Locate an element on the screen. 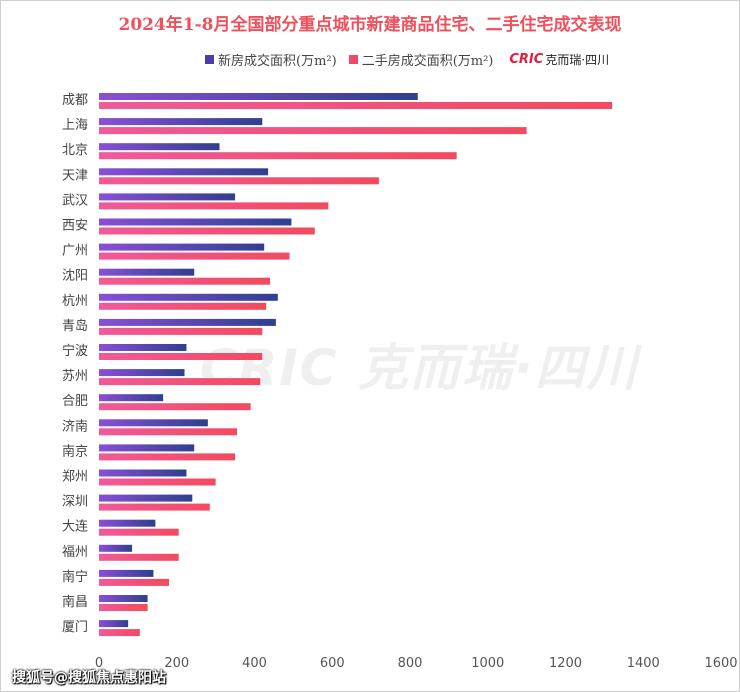 This screenshot has height=692, width=740. category-label: 成都 is located at coordinates (75, 100).